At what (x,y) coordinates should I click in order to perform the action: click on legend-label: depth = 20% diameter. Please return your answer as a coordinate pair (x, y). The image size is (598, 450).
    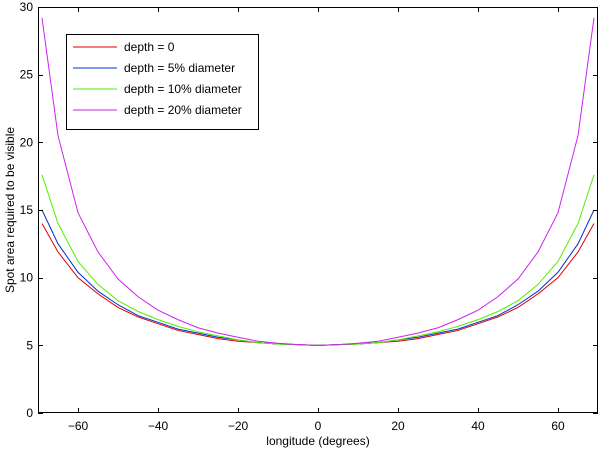
    Looking at the image, I should click on (183, 110).